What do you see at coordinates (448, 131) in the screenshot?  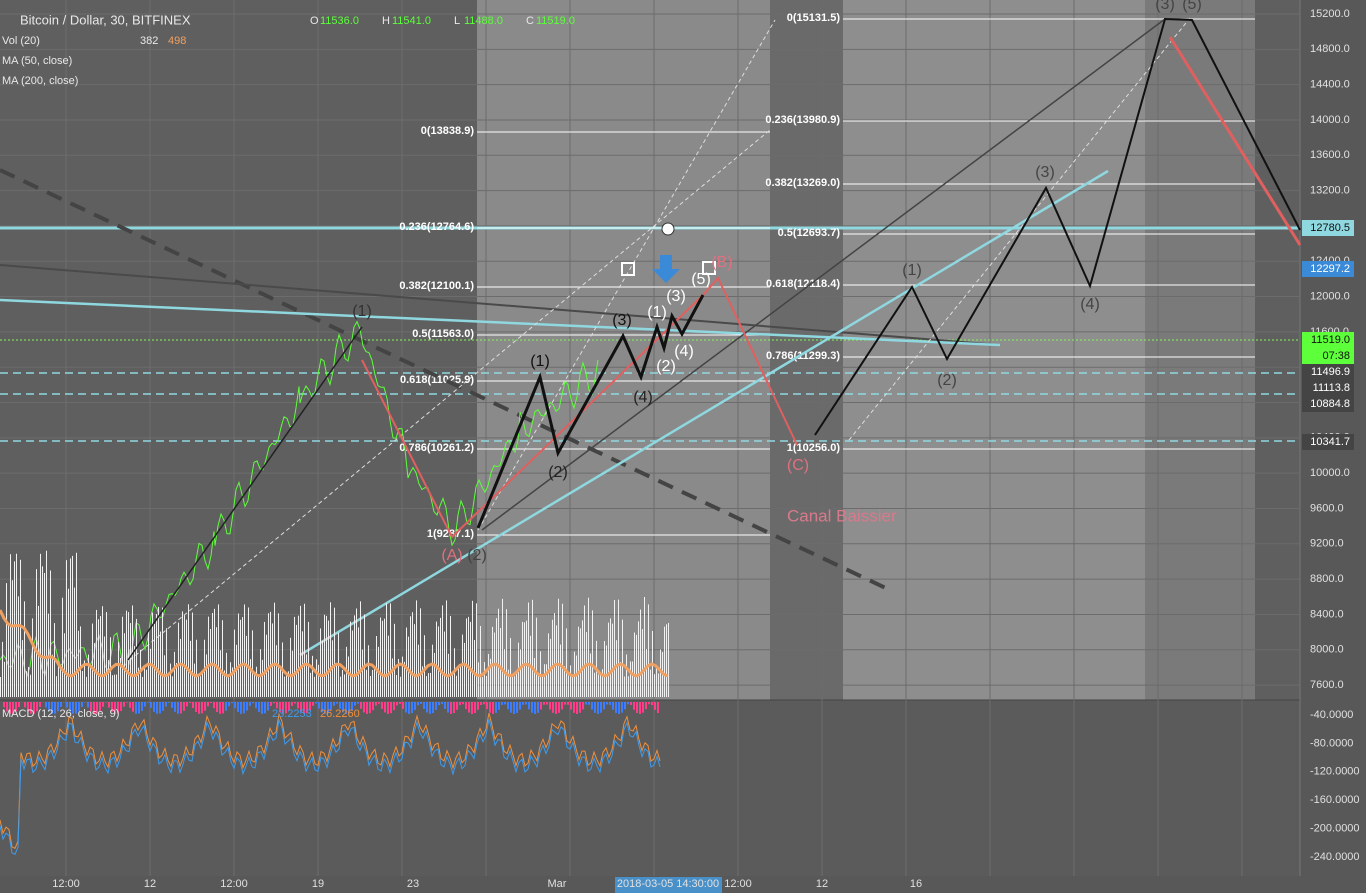 I see `fib-label: 0(13838.9)` at bounding box center [448, 131].